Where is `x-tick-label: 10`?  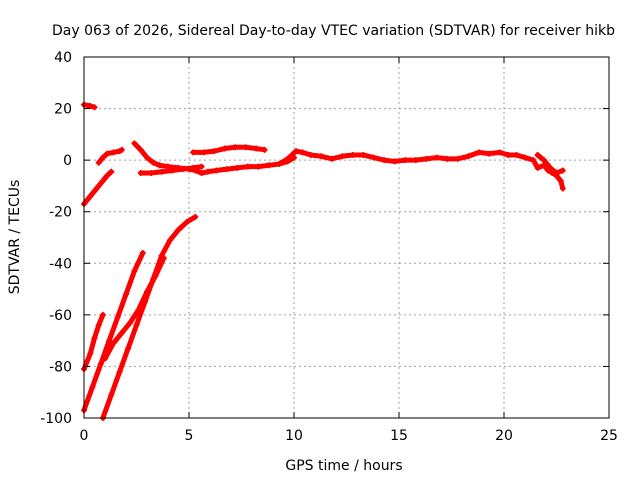
x-tick-label: 10 is located at coordinates (294, 436).